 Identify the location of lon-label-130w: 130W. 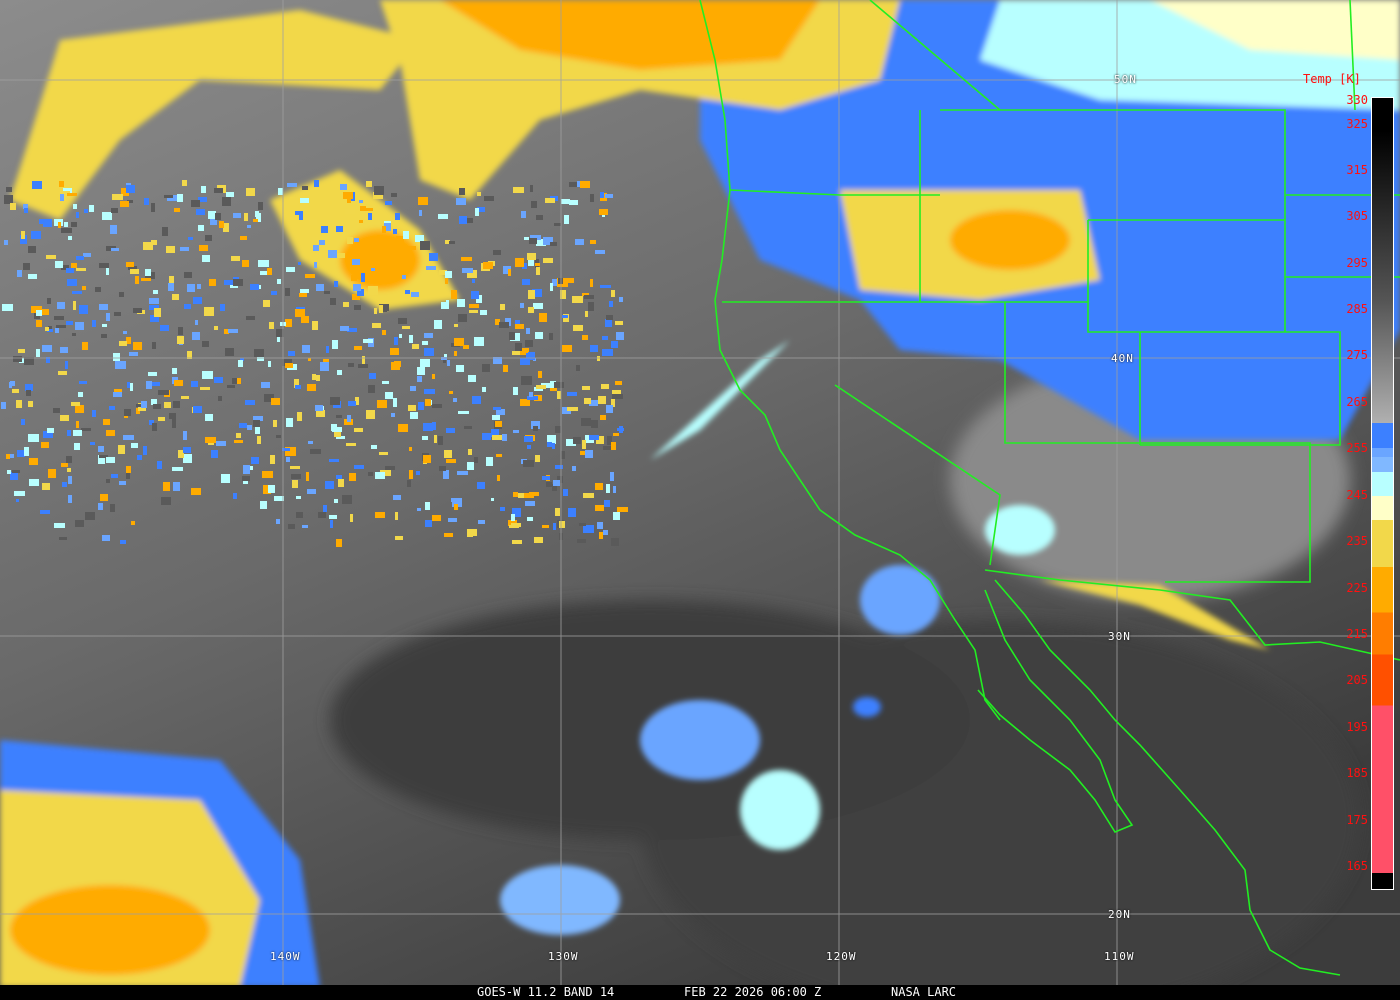
(563, 956).